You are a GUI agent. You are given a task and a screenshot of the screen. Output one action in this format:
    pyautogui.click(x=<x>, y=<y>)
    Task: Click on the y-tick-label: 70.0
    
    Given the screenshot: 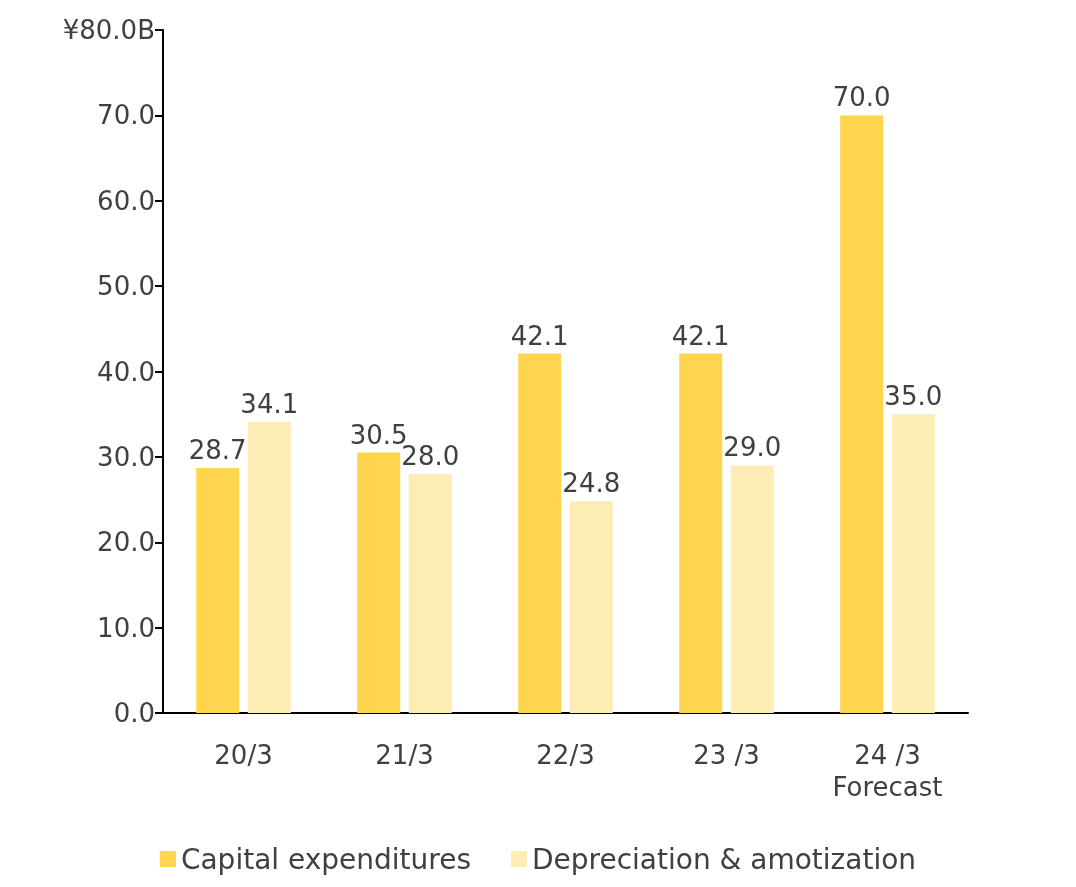 What is the action you would take?
    pyautogui.click(x=126, y=115)
    